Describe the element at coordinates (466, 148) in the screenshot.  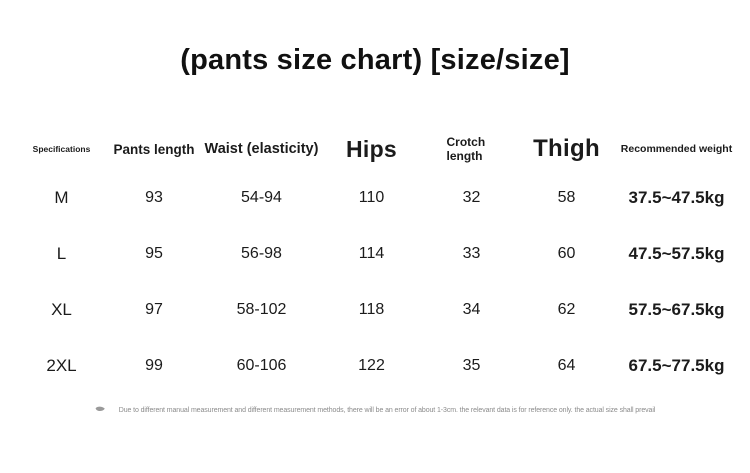
I see `crotch-length-label: Crotch length` at that location.